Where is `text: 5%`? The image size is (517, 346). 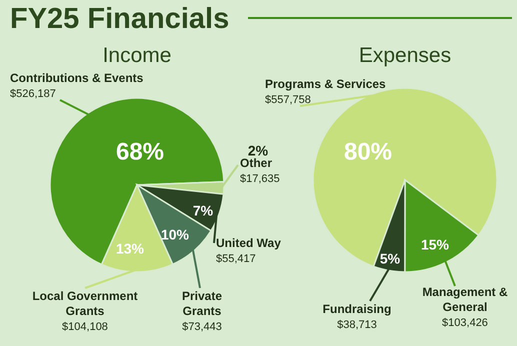 text: 5% is located at coordinates (390, 258).